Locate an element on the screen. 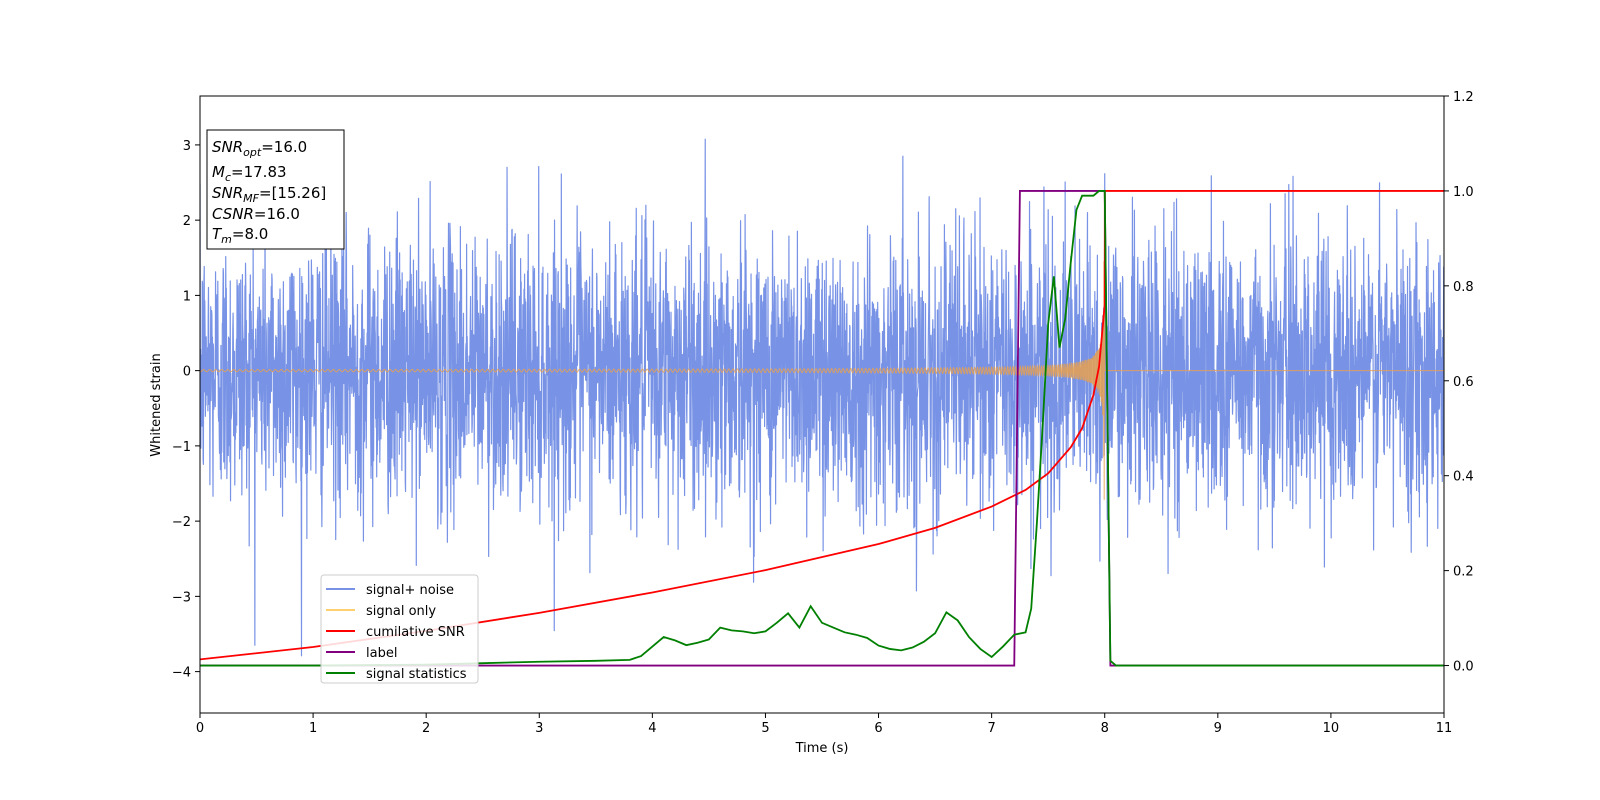  y-left-tick-label: −2 is located at coordinates (181, 522).